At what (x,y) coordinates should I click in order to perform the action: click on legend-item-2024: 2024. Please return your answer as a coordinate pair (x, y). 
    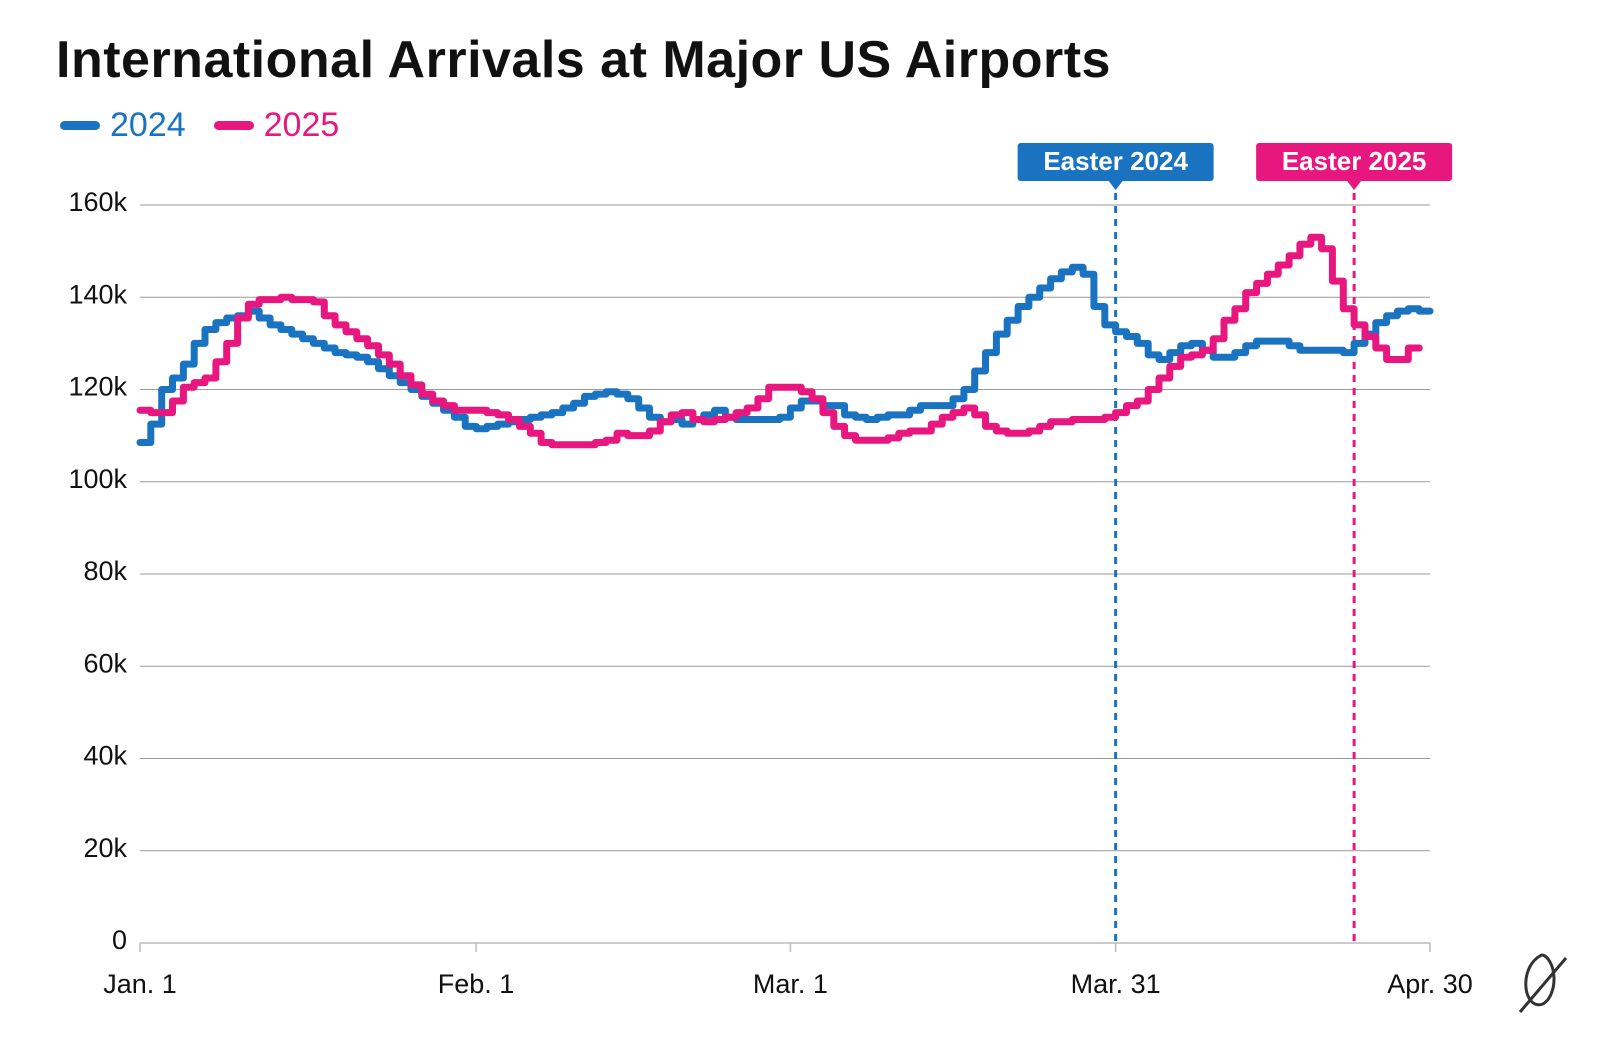
    Looking at the image, I should click on (123, 125).